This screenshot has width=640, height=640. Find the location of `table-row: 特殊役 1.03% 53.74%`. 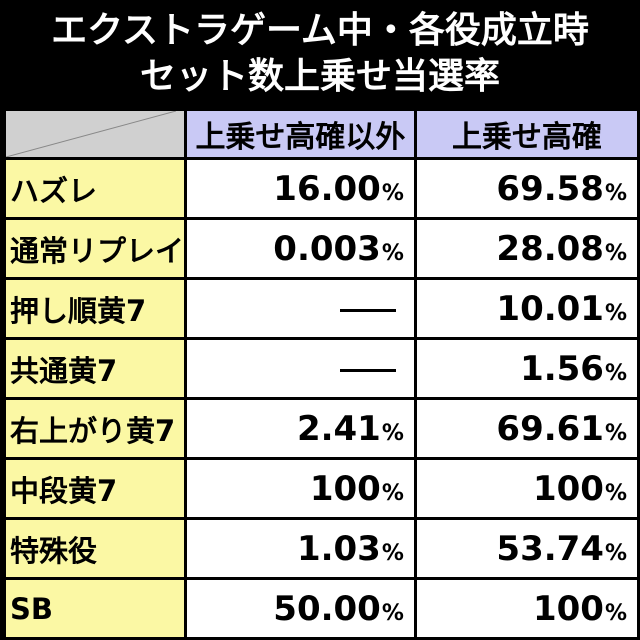

table-row: 特殊役 1.03% 53.74% is located at coordinates (321, 548).